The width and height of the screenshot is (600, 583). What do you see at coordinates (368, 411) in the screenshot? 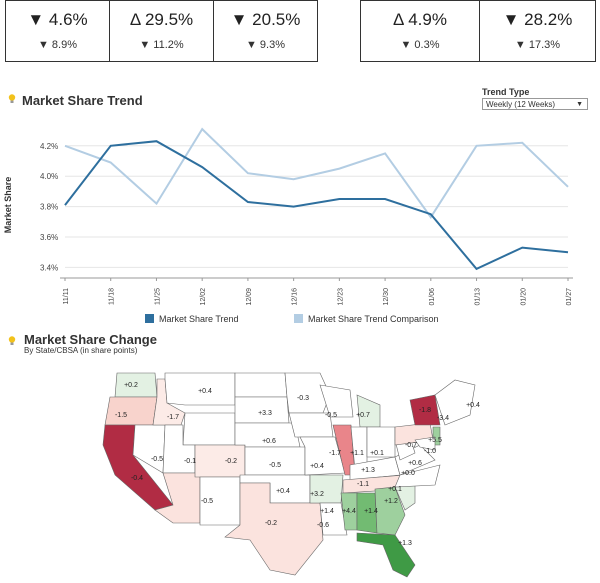
I see `state-mi` at bounding box center [368, 411].